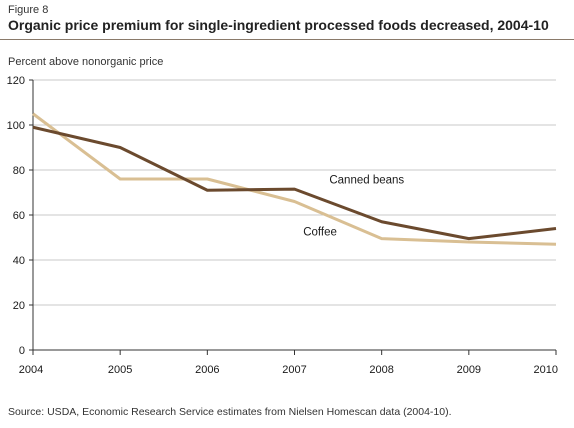 The image size is (574, 428). Describe the element at coordinates (19, 261) in the screenshot. I see `y-tick-label: 40` at that location.